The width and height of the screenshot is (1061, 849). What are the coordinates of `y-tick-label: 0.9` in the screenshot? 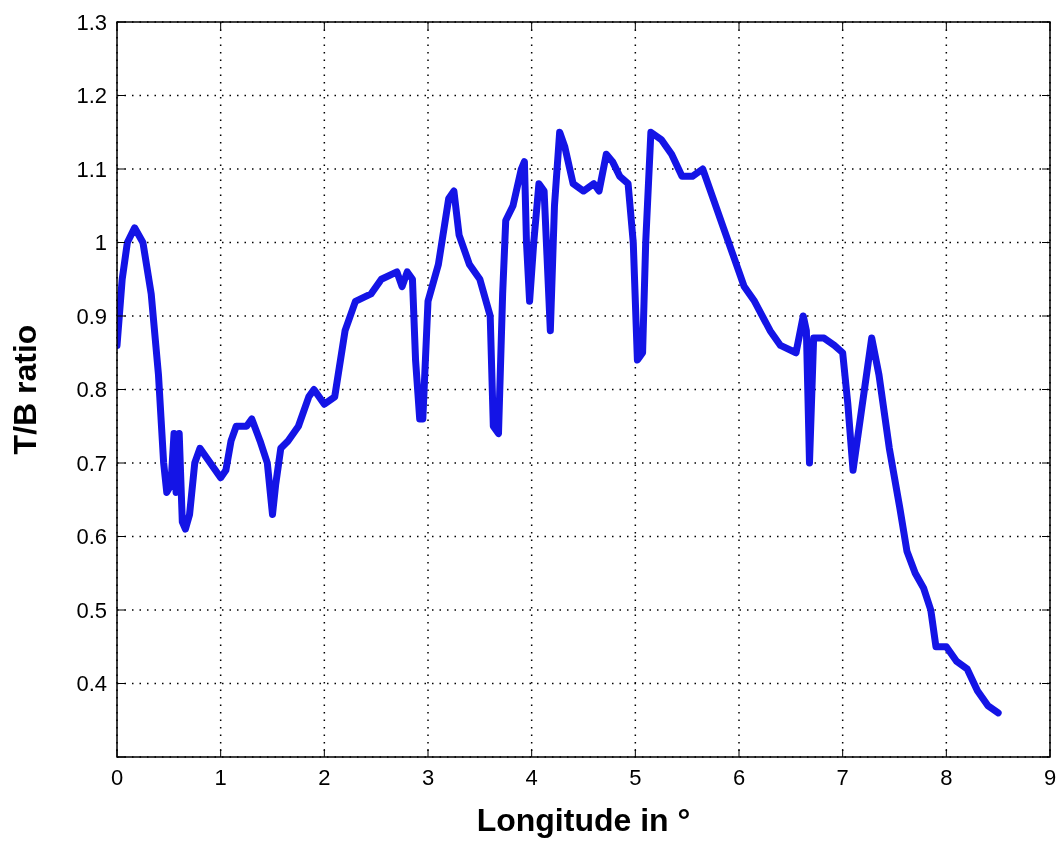 It's located at (91, 316).